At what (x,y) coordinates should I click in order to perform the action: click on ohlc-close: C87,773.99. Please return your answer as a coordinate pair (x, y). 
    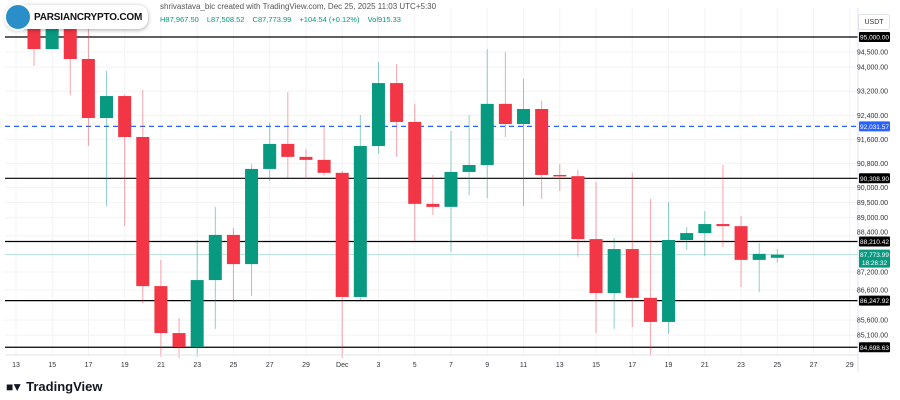
    Looking at the image, I should click on (272, 19).